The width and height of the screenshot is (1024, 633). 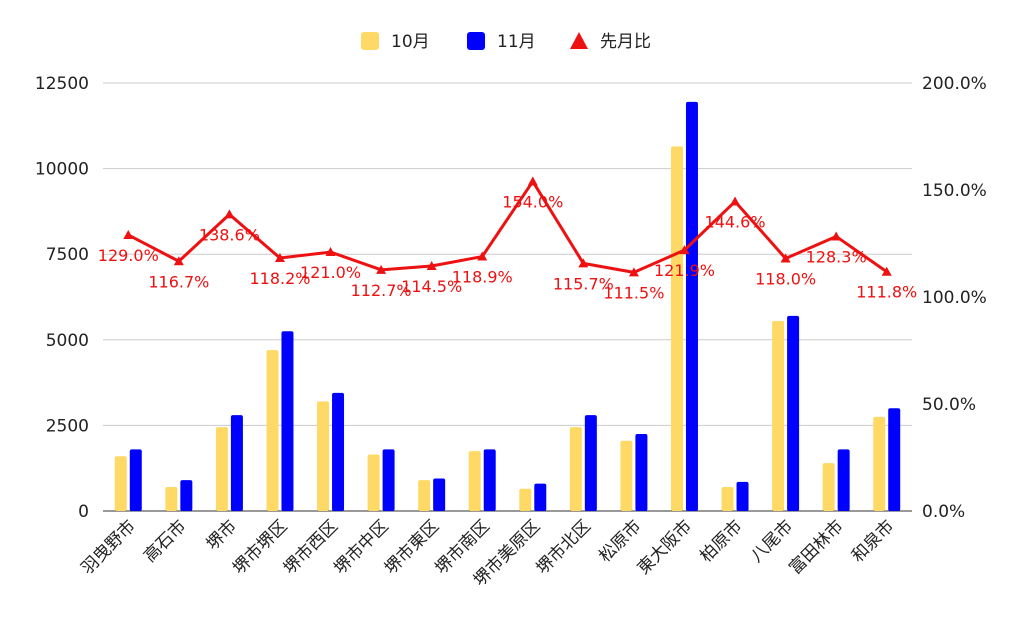 I want to click on category-label: 和泉市, so click(x=873, y=541).